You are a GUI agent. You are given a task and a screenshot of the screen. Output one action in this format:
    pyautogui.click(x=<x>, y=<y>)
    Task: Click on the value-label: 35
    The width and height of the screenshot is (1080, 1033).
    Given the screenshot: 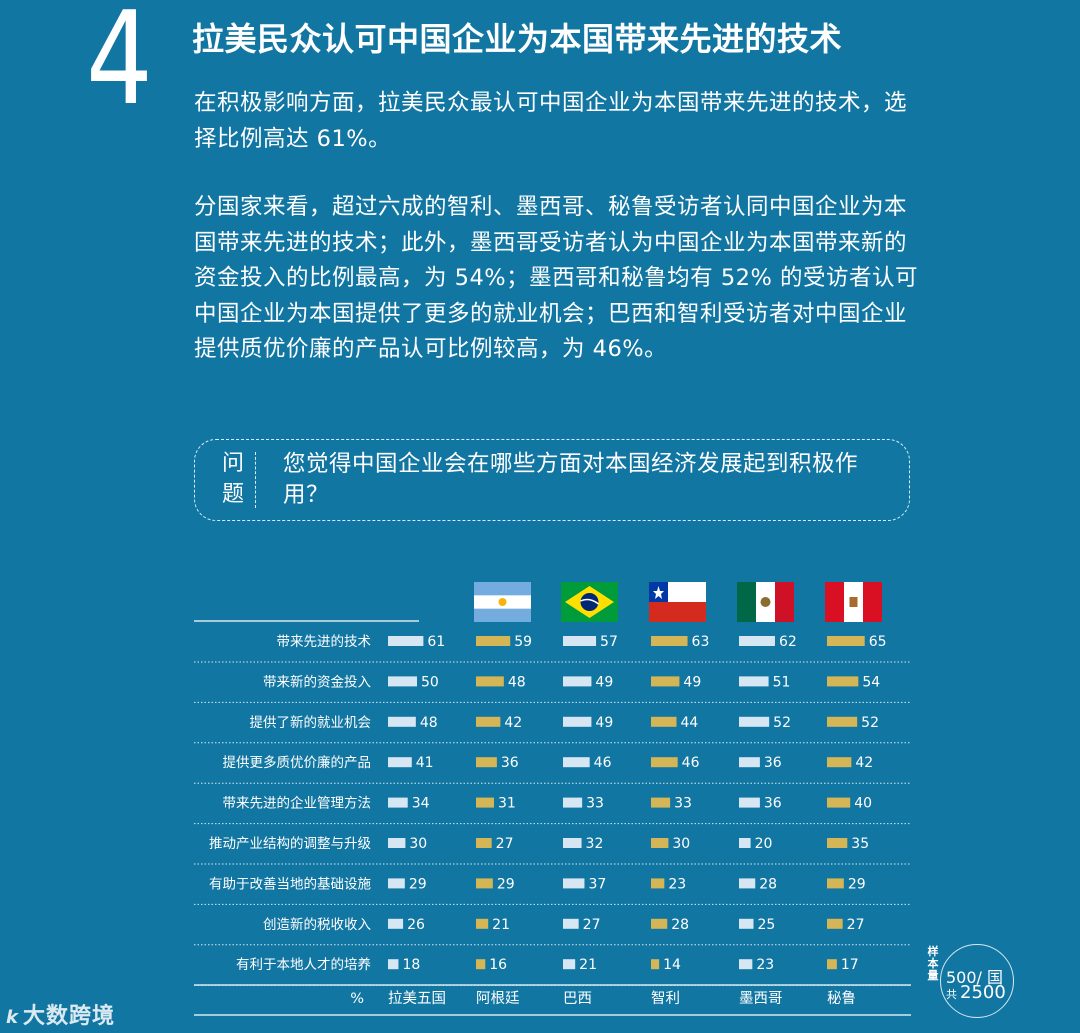 What is the action you would take?
    pyautogui.click(x=860, y=844)
    